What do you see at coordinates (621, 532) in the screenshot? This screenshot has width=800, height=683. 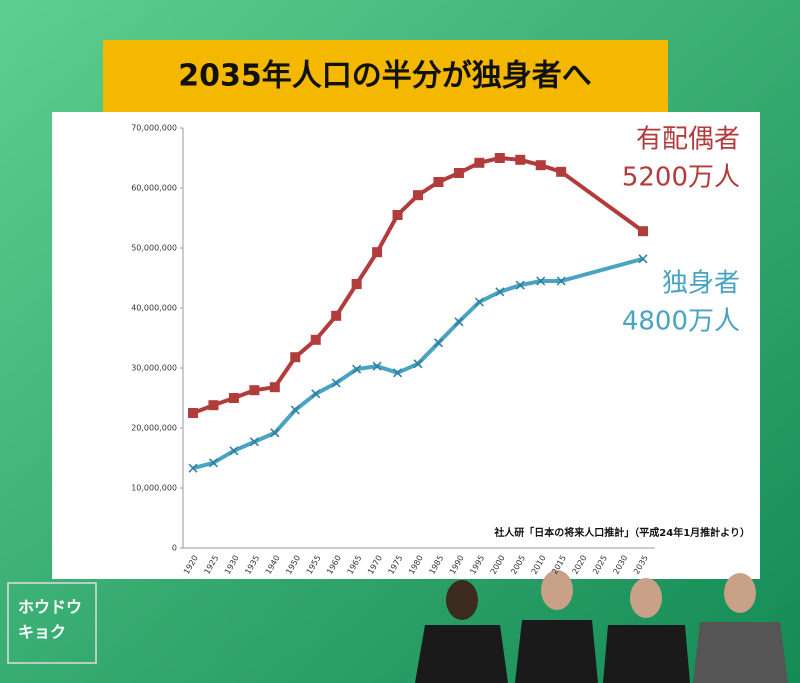 I see `source-note: 社人研「日本の将来人口推計」（平成24年1月推計より）` at bounding box center [621, 532].